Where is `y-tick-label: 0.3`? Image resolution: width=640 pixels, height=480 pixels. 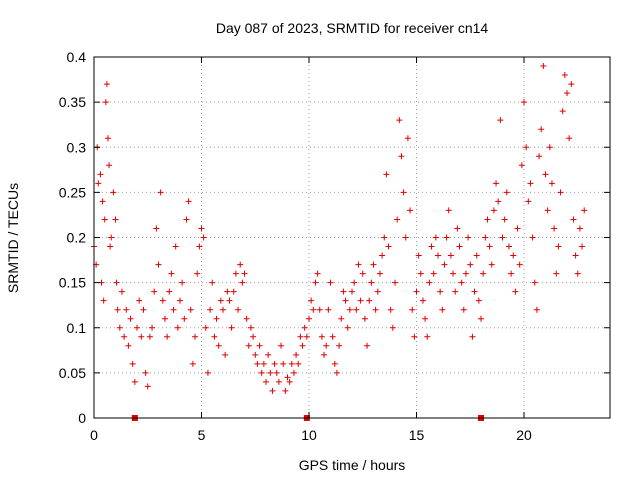
y-tick-label: 0.3 is located at coordinates (77, 147).